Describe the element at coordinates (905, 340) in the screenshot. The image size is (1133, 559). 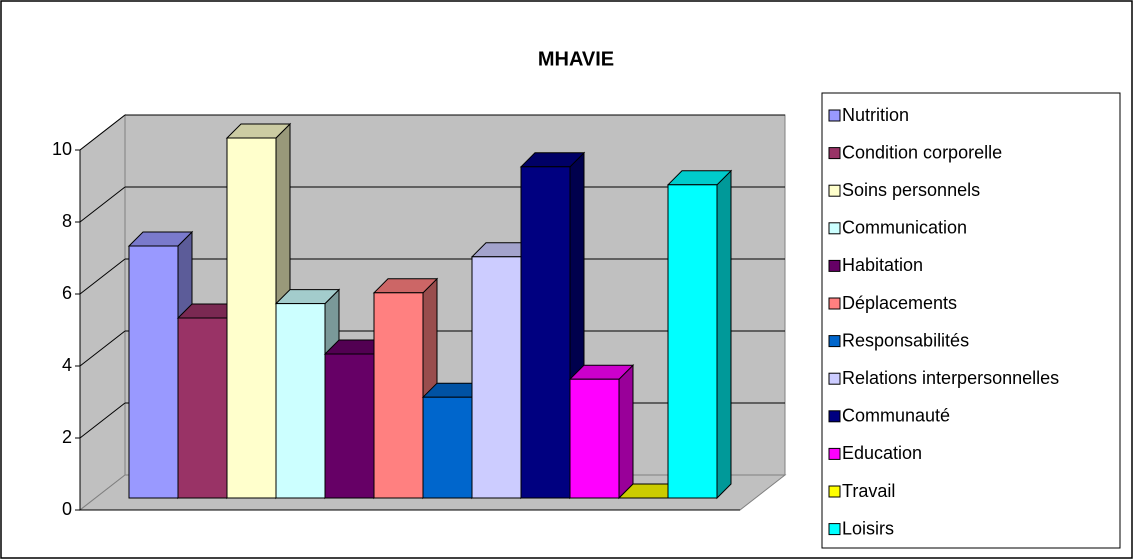
I see `legend-label: Responsabilités` at that location.